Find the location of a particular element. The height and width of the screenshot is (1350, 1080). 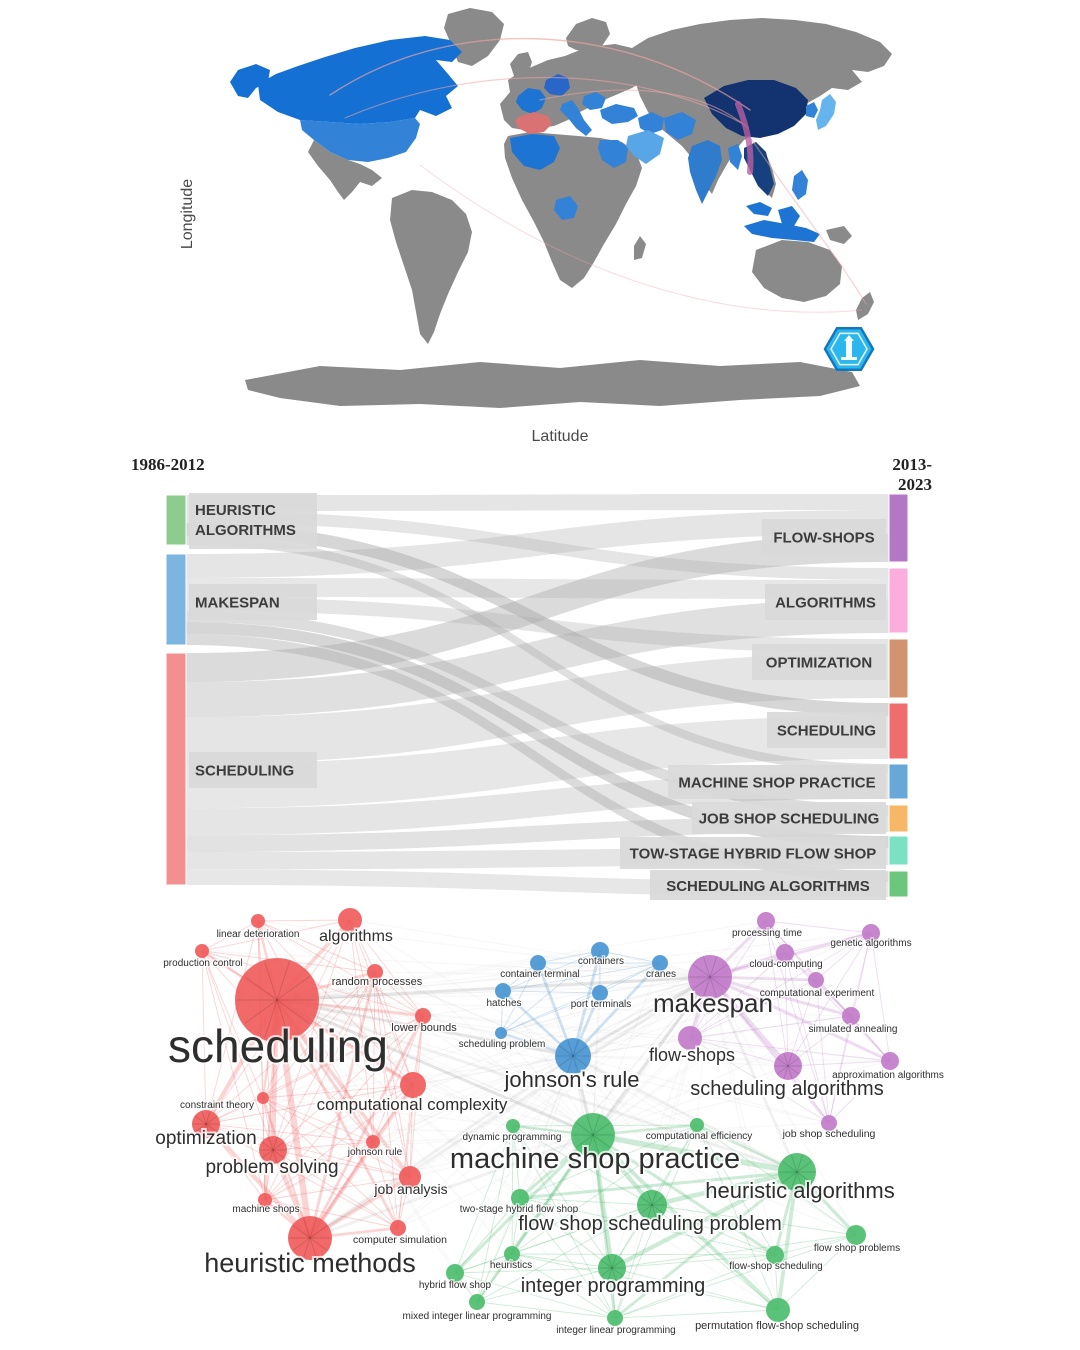

network-node-scheduling is located at coordinates (277, 1000).